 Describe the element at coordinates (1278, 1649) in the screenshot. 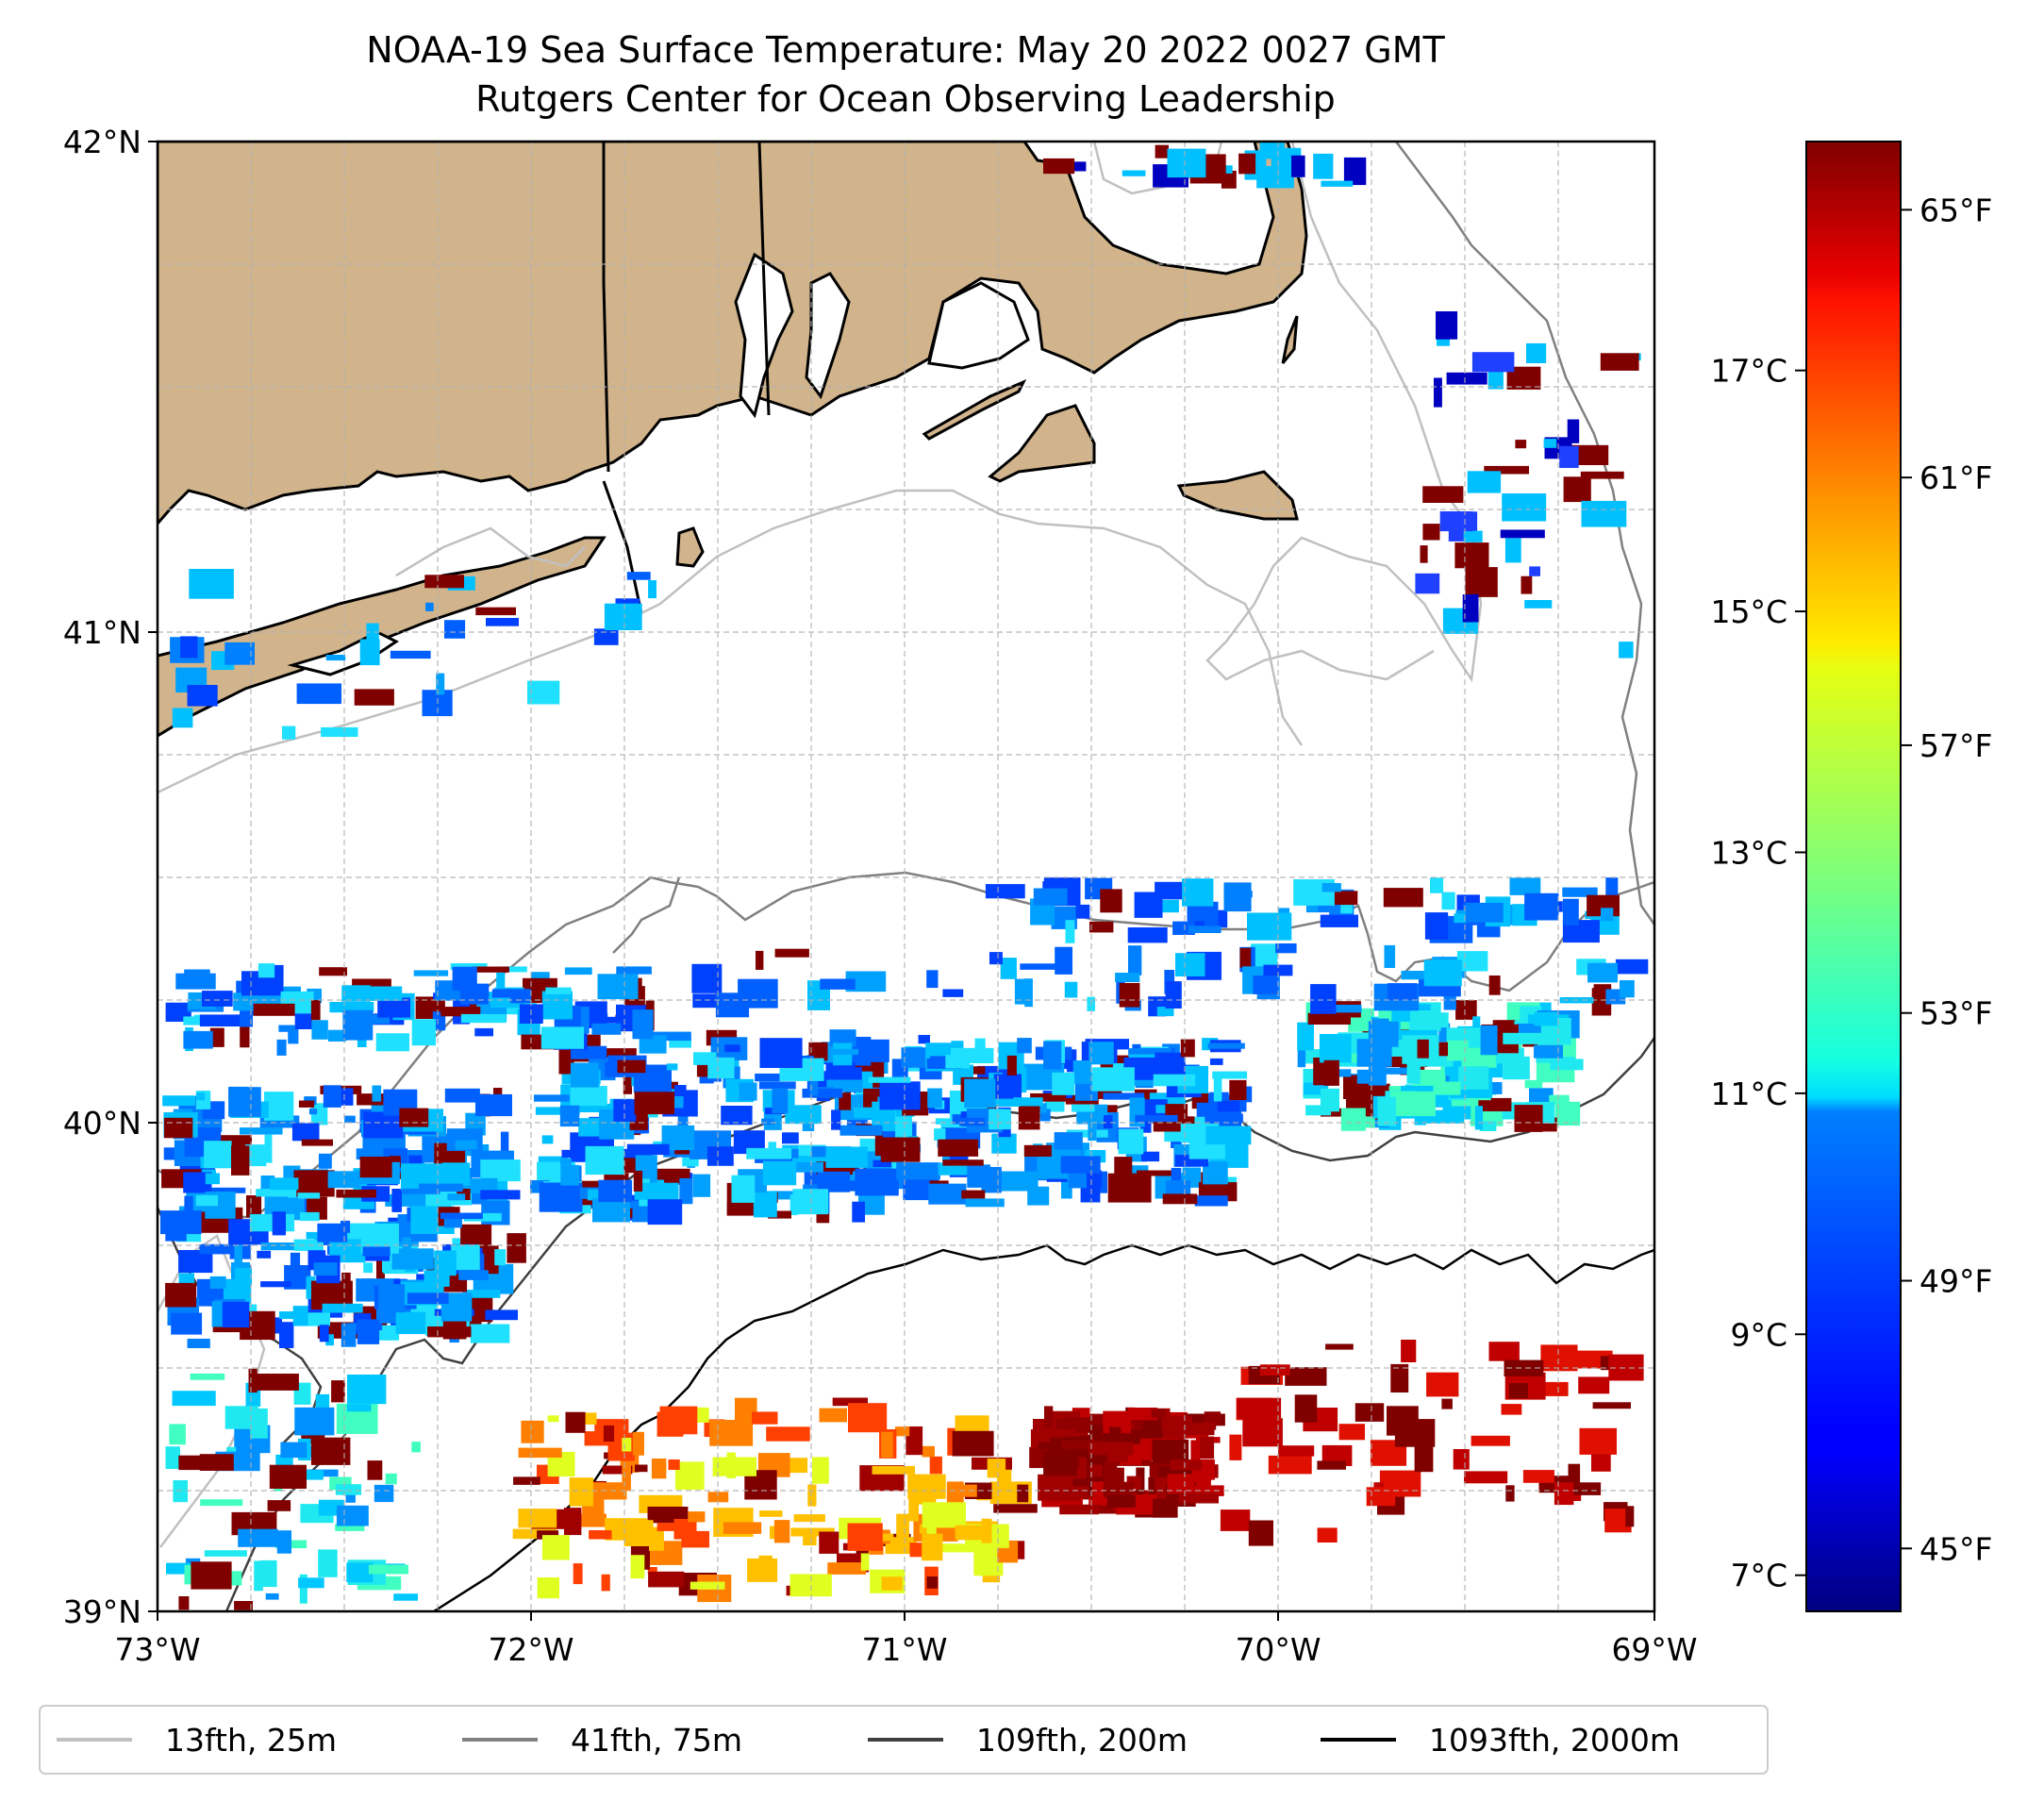

I see `x-tick-label: 70°W` at that location.